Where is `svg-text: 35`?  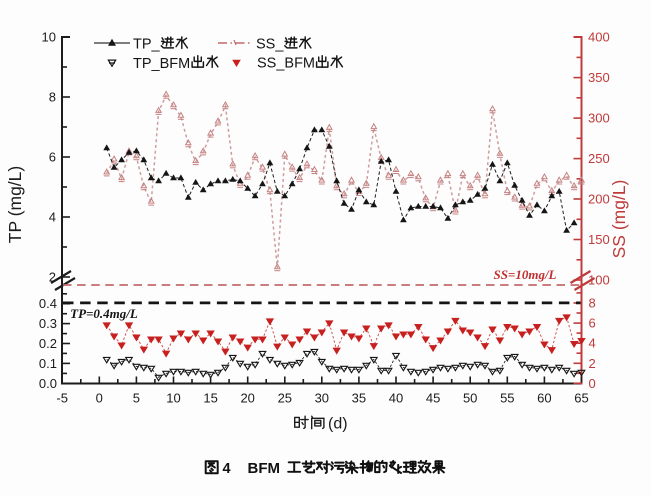 svg-text: 35 is located at coordinates (359, 398).